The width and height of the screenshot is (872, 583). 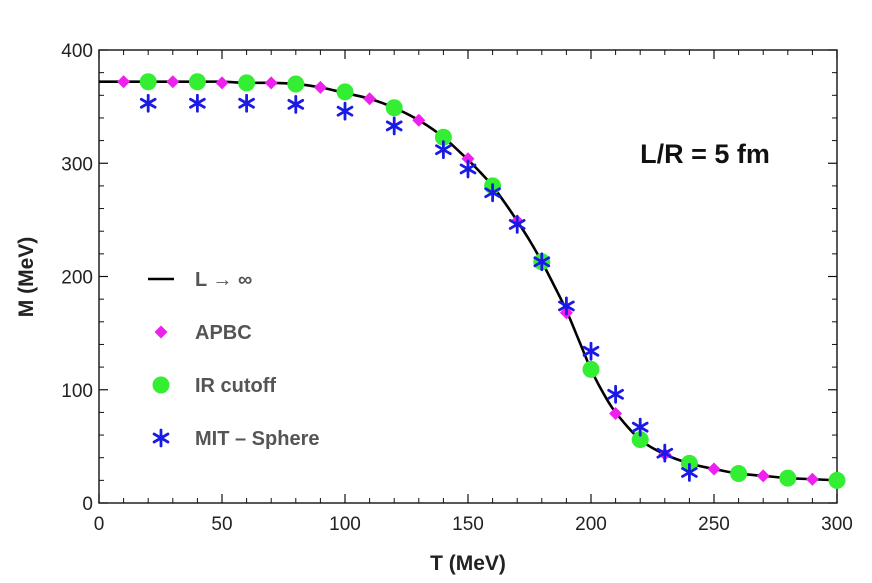 What do you see at coordinates (468, 524) in the screenshot?
I see `x-tick-label: 150` at bounding box center [468, 524].